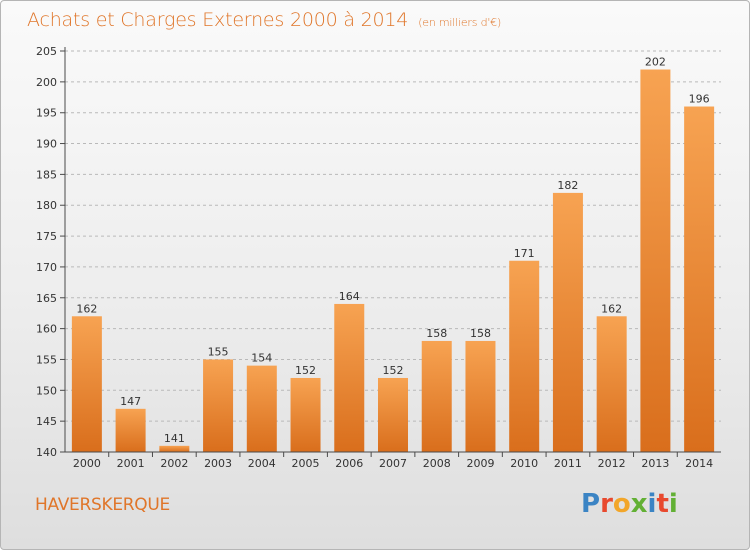 This screenshot has width=750, height=550. What do you see at coordinates (46, 359) in the screenshot?
I see `y-tick-label: 155` at bounding box center [46, 359].